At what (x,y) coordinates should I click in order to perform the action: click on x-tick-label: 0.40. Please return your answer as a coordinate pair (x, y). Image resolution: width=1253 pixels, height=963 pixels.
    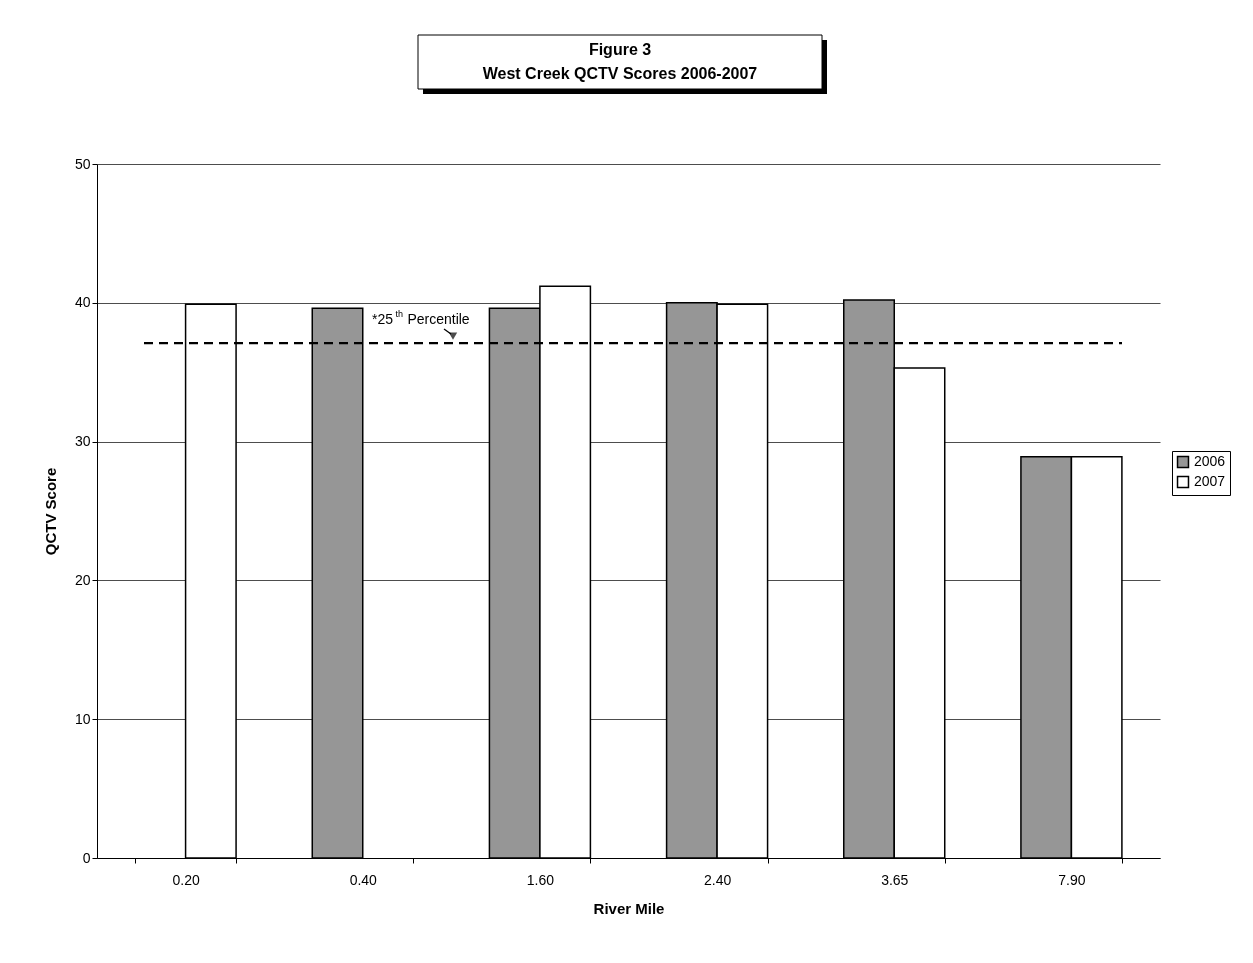
    Looking at the image, I should click on (363, 879).